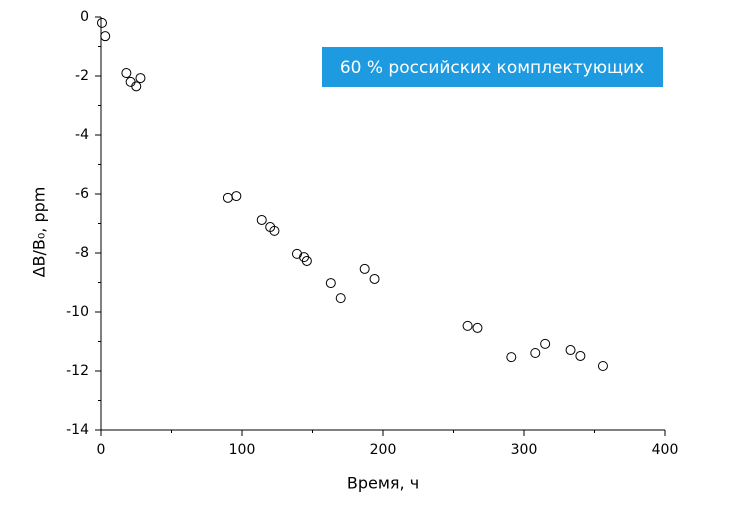  Describe the element at coordinates (77, 371) in the screenshot. I see `y-tick-label: -12` at that location.